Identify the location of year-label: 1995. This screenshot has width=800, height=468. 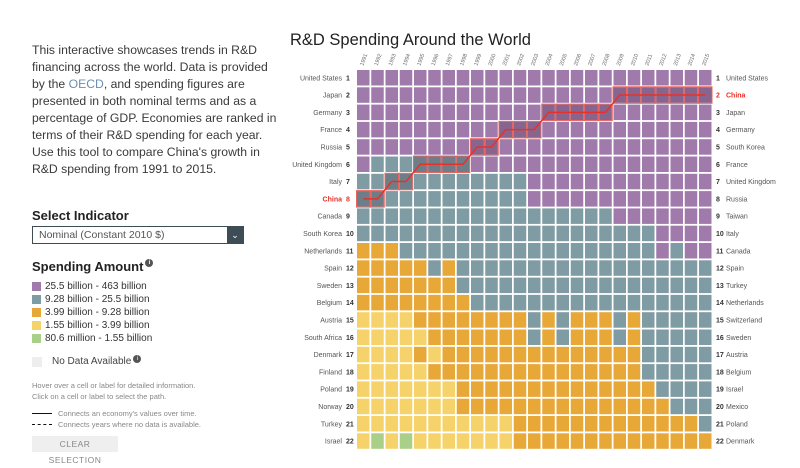
(421, 60).